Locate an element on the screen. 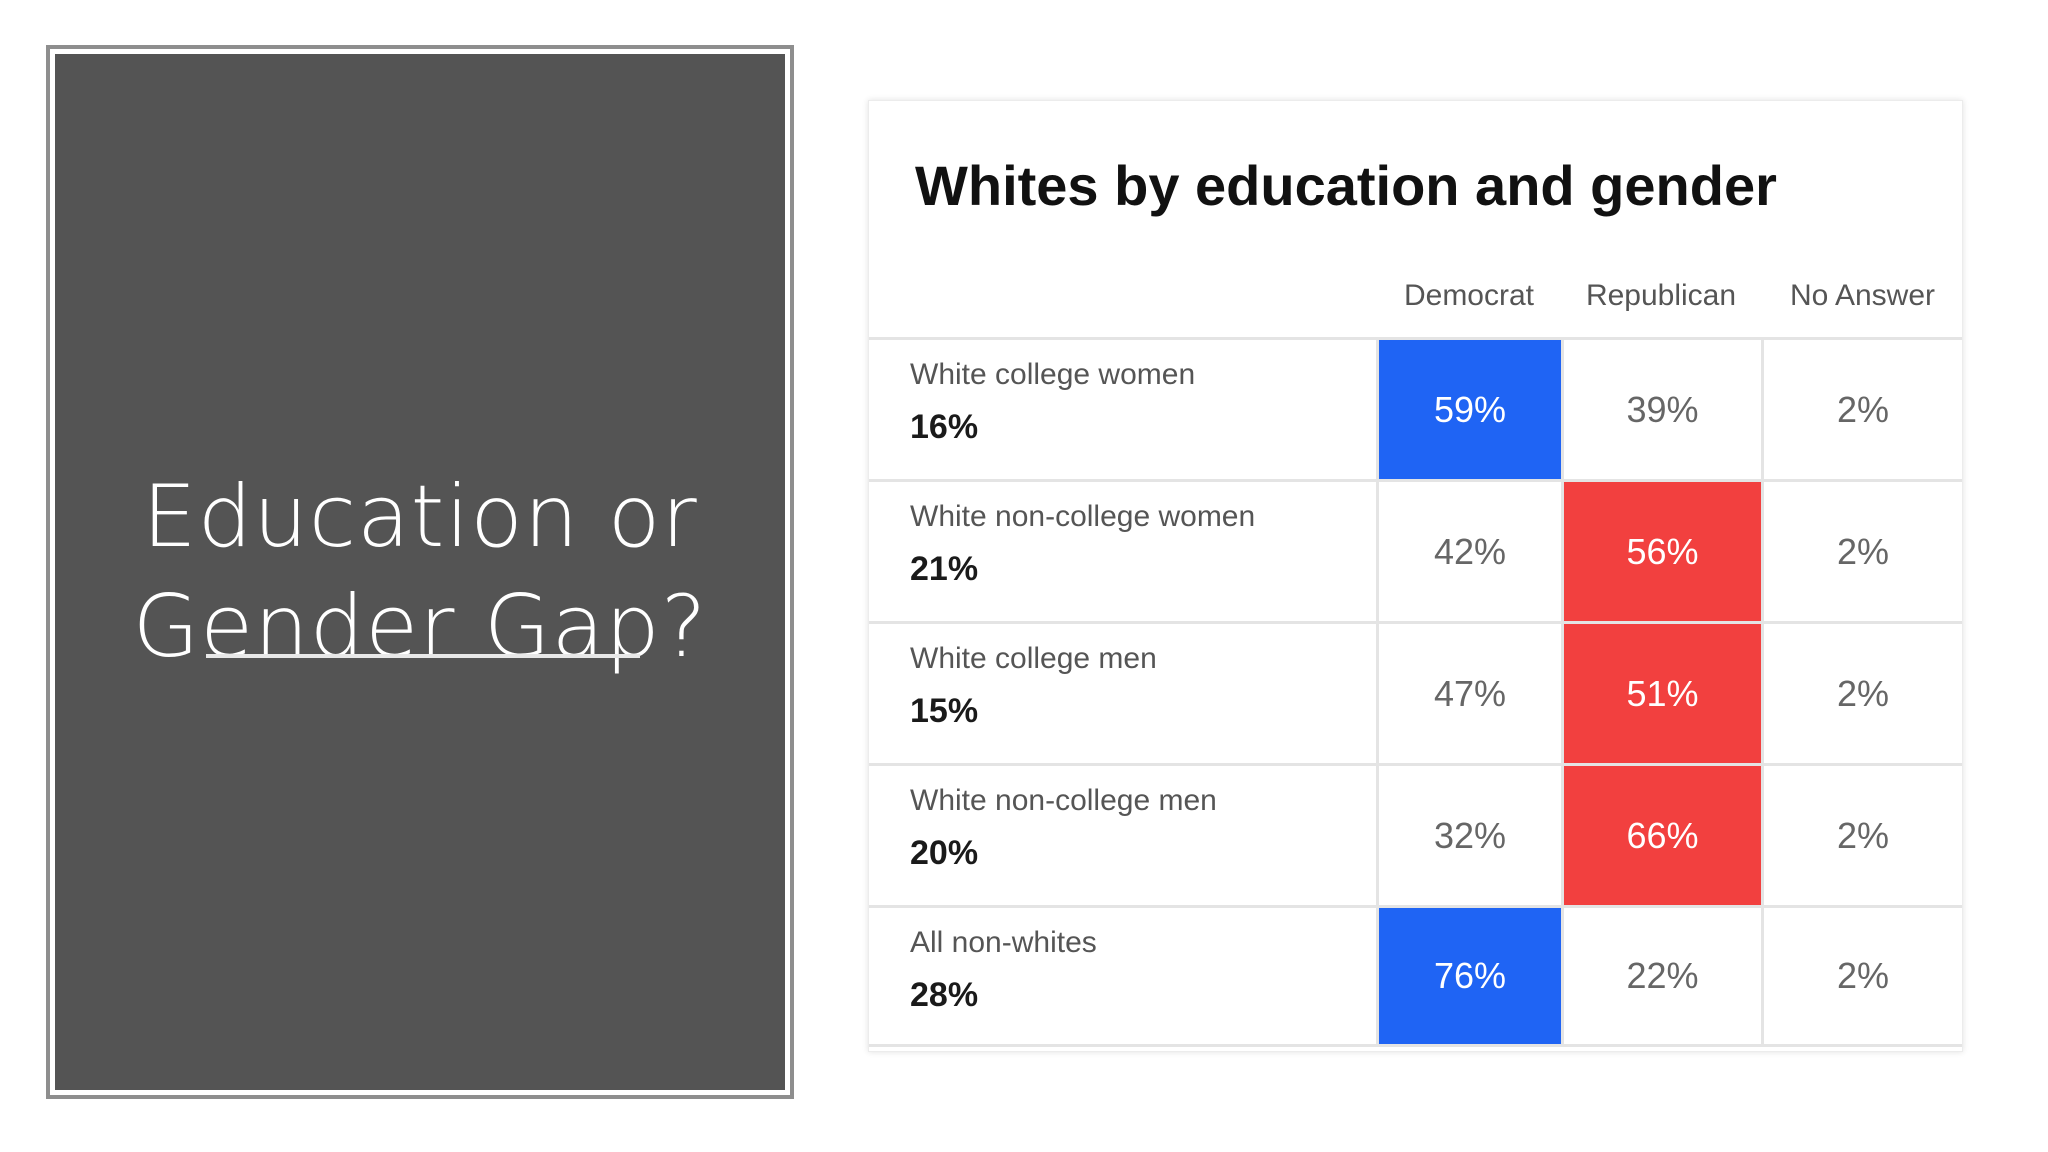 The image size is (2048, 1152). table-row: White non-college women 21% 42% 56% 2% is located at coordinates (1415, 550).